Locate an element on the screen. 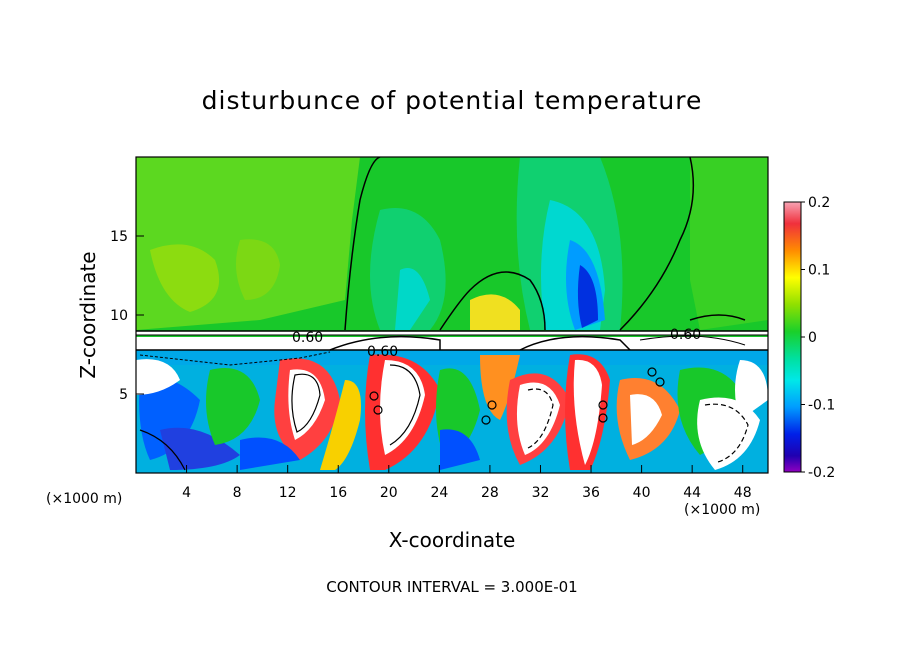 Image resolution: width=904 pixels, height=654 pixels. x-tick-label: 16 is located at coordinates (338, 493).